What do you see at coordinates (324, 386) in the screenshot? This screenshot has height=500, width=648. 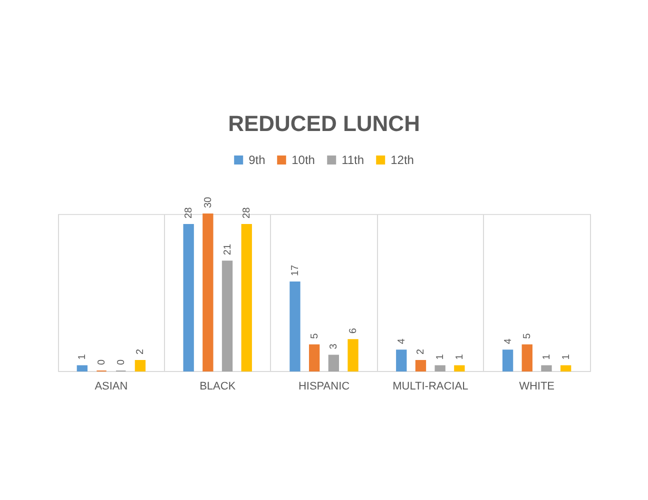 I see `x-tick-label: HISPANIC` at bounding box center [324, 386].